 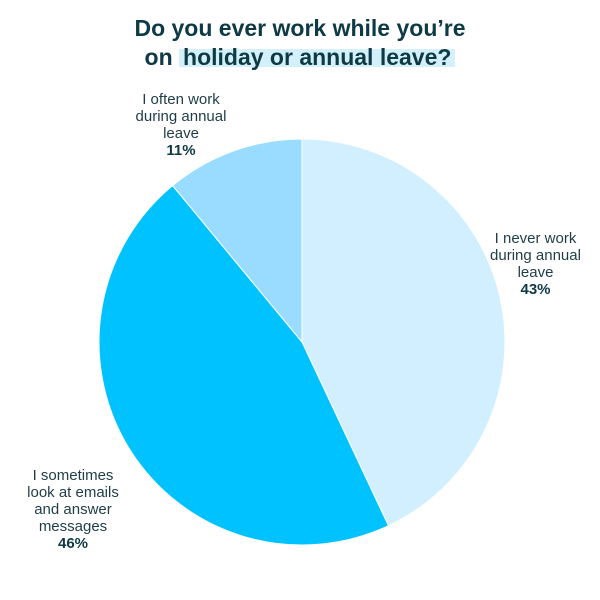 I want to click on slice-label-never-work: I never work during annual leave 43%, so click(x=535, y=264).